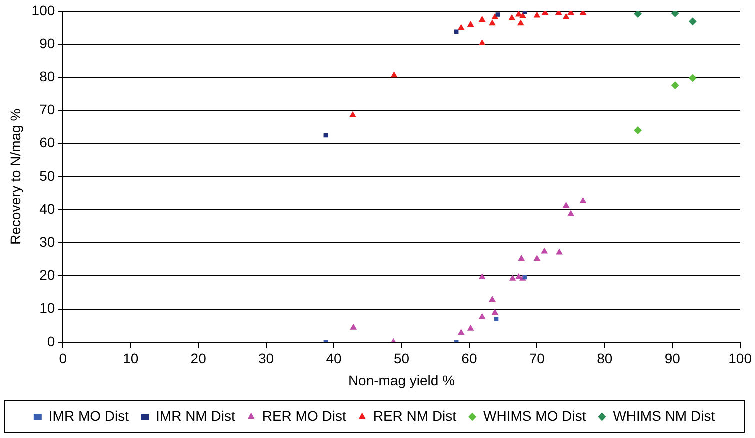 Image resolution: width=755 pixels, height=438 pixels. What do you see at coordinates (51, 341) in the screenshot?
I see `y-tick-label: 0` at bounding box center [51, 341].